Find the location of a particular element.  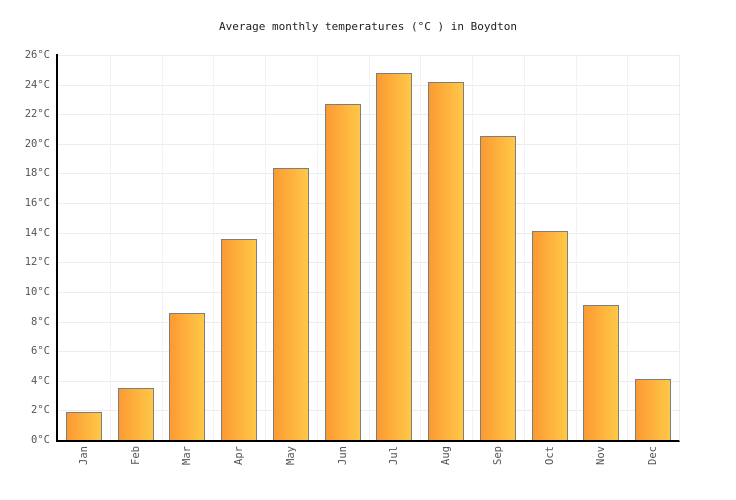

y-tick-label: 18°C is located at coordinates (37, 173).